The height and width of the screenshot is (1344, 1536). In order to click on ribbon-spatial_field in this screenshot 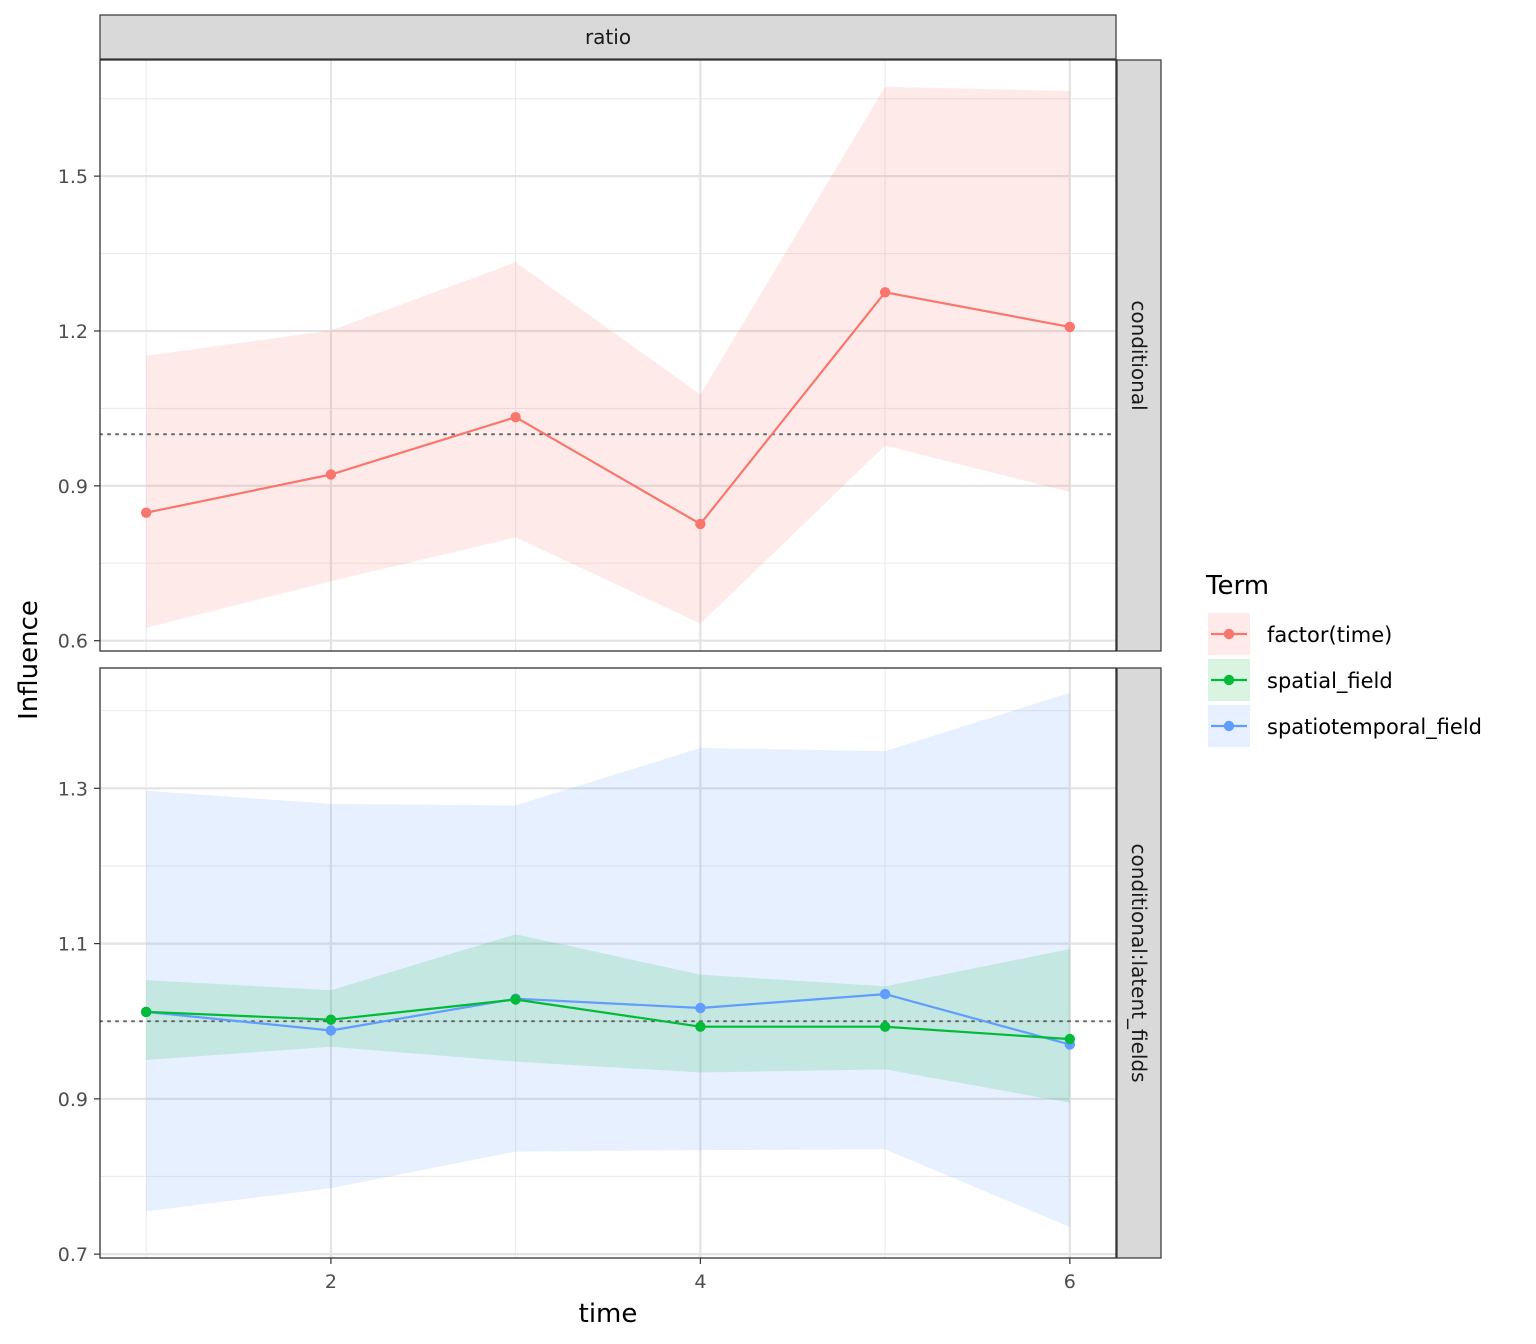, I will do `click(608, 1018)`.